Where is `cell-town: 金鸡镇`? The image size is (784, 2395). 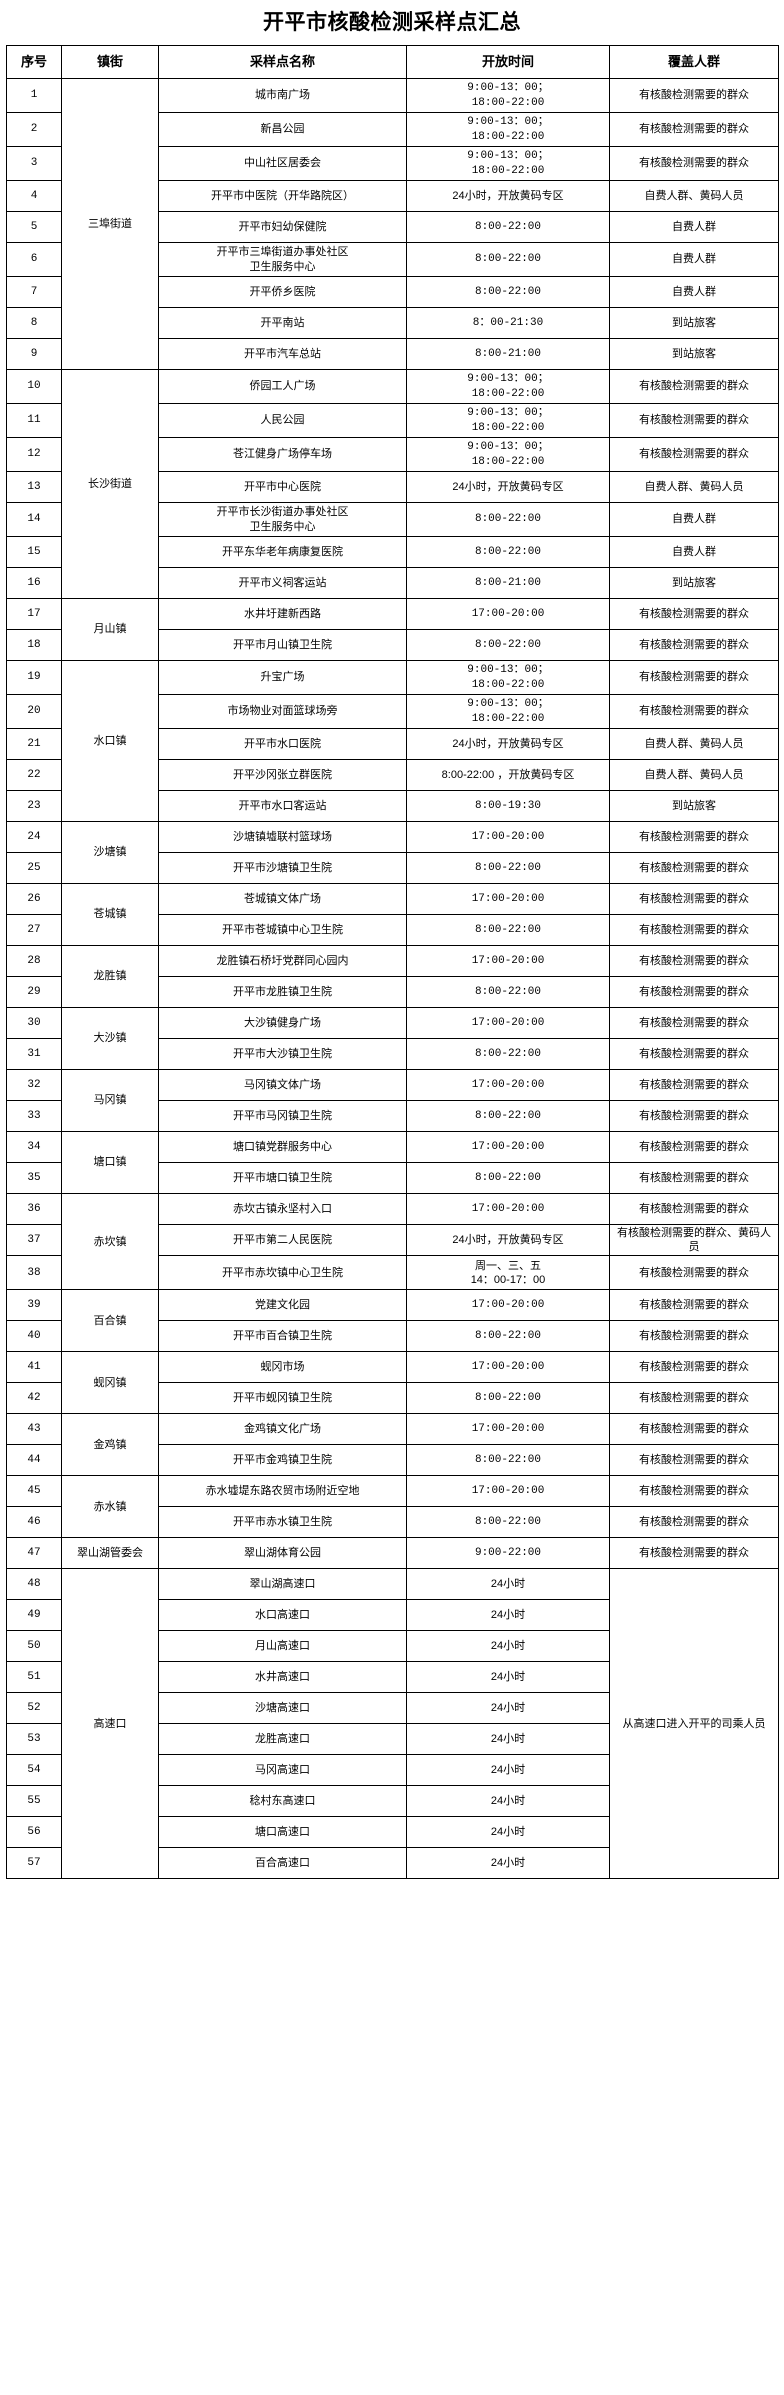 cell-town: 金鸡镇 is located at coordinates (110, 1445).